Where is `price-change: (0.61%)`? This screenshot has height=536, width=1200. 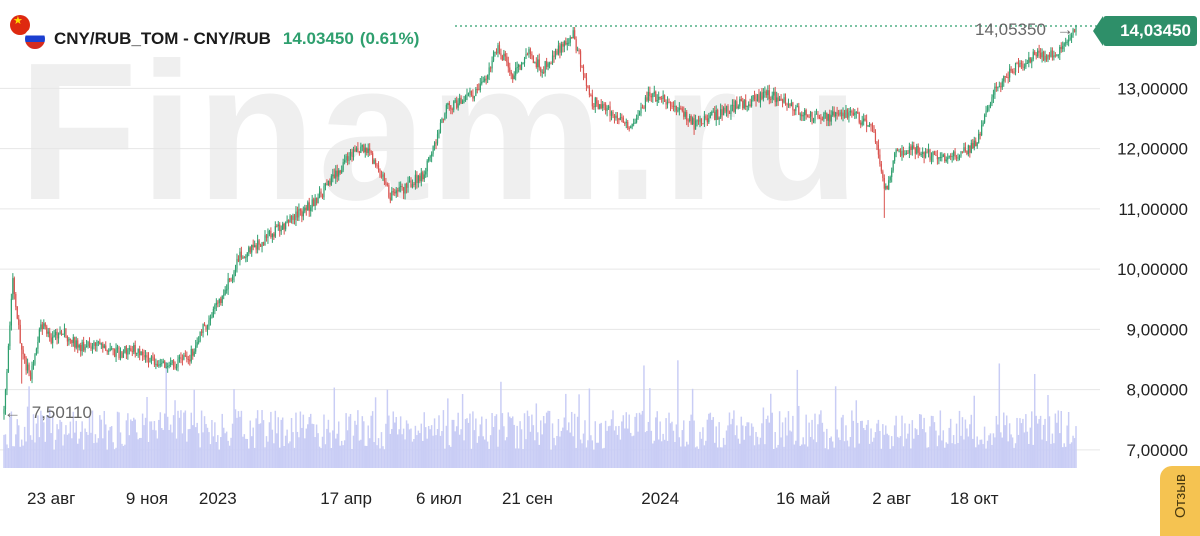
price-change: (0.61%) is located at coordinates (389, 38).